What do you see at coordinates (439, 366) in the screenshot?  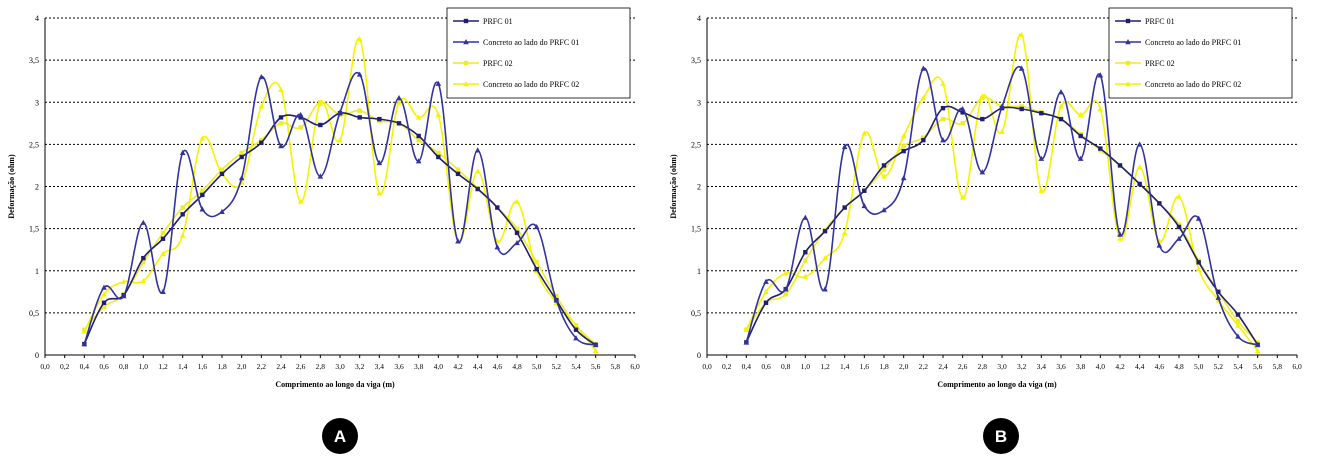 I see `x-tick-label: 4,0` at bounding box center [439, 366].